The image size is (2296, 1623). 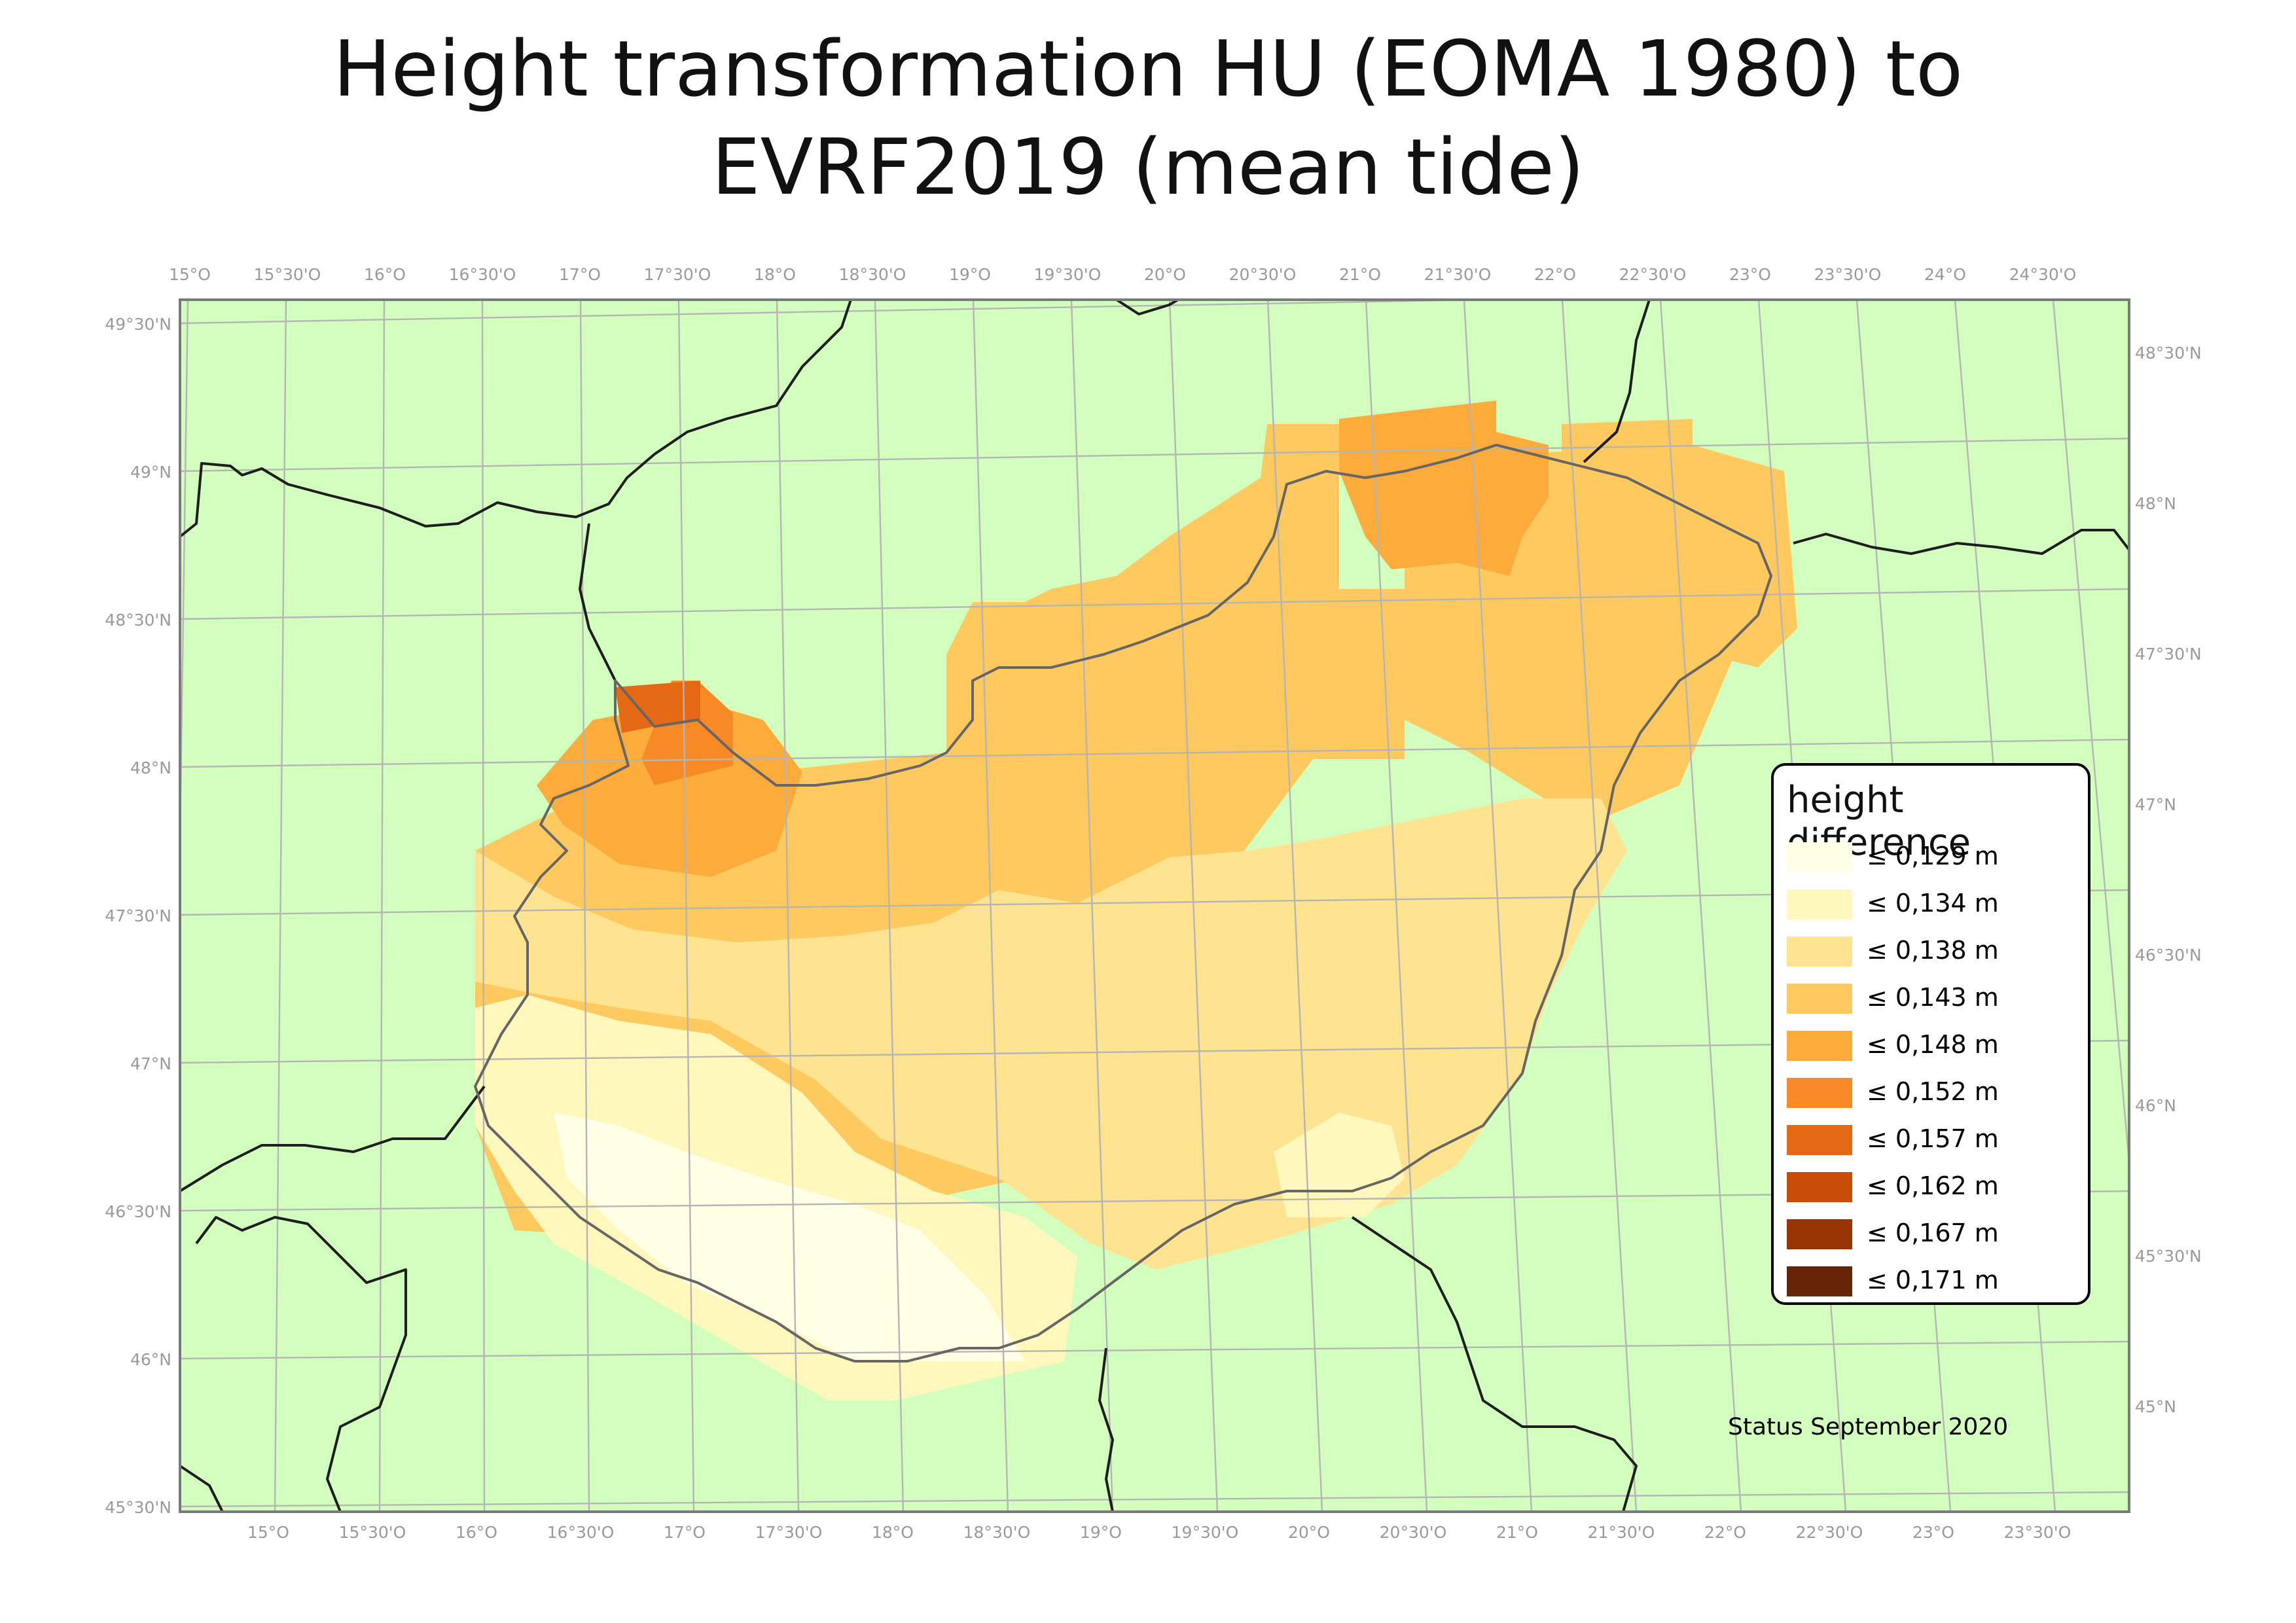 I want to click on legend-label: ≤ 0,157 m, so click(x=1933, y=1138).